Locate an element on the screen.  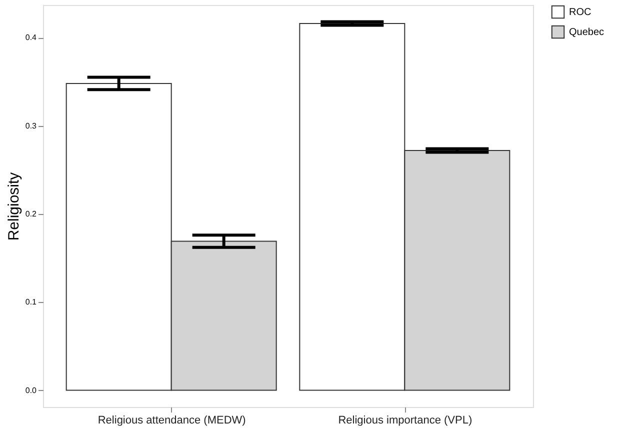
y-tick-label: 0.1 is located at coordinates (31, 302).